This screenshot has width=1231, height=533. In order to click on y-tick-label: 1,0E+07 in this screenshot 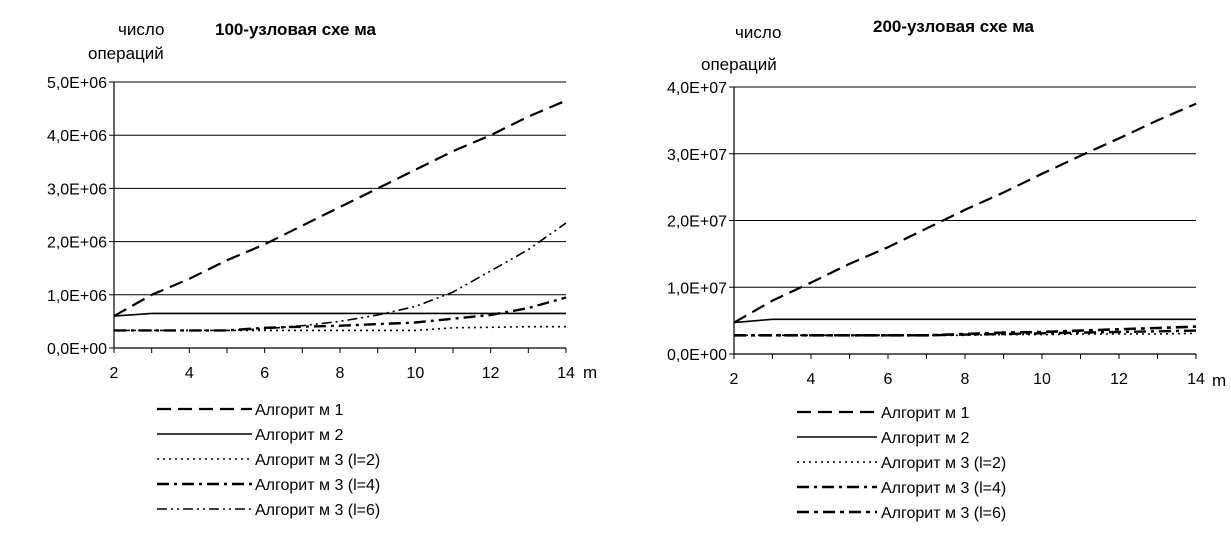, I will do `click(697, 288)`.